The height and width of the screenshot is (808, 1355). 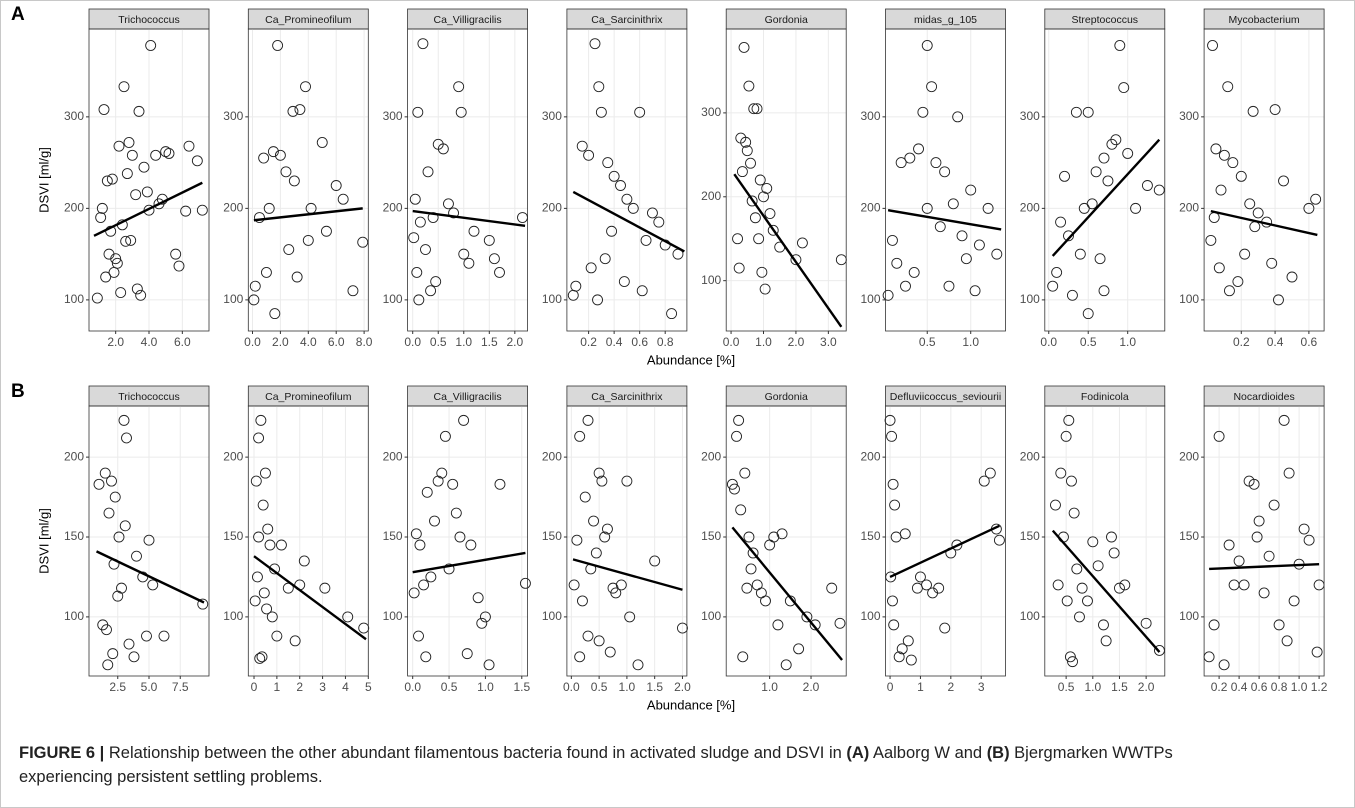 What do you see at coordinates (1263, 20) in the screenshot?
I see `strip-title: Mycobacterium` at bounding box center [1263, 20].